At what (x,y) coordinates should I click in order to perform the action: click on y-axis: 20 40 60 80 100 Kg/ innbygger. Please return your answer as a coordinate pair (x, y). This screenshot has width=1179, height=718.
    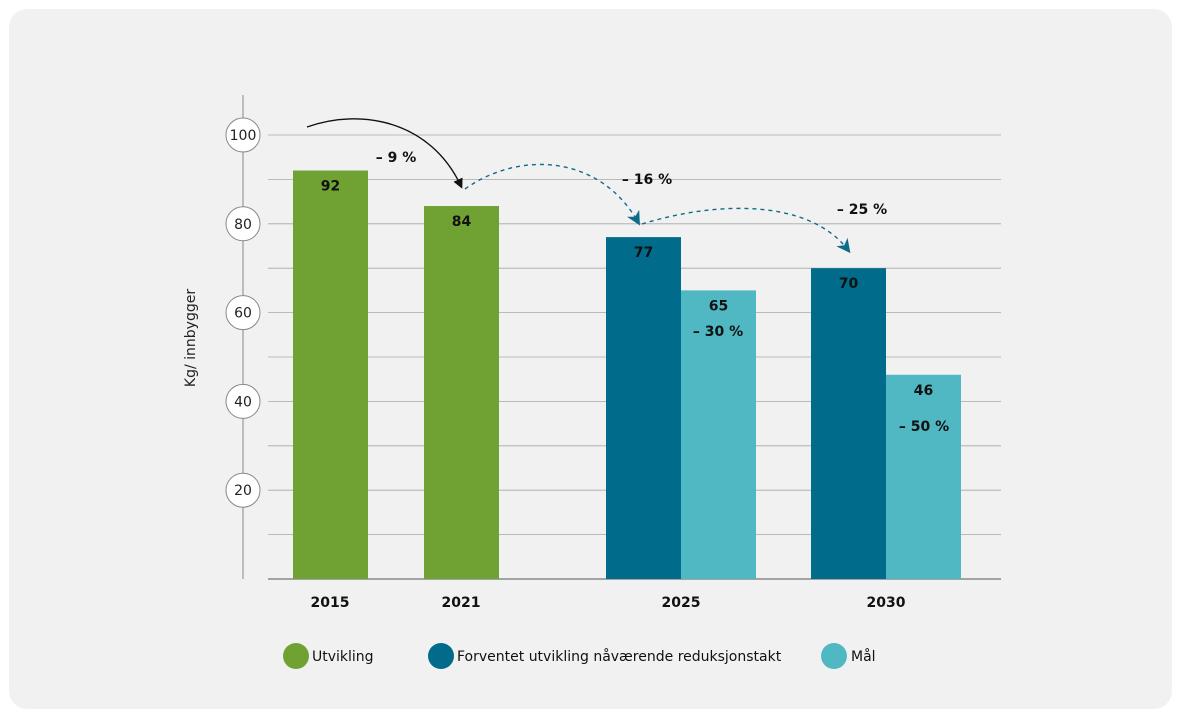
    Looking at the image, I should click on (222, 337).